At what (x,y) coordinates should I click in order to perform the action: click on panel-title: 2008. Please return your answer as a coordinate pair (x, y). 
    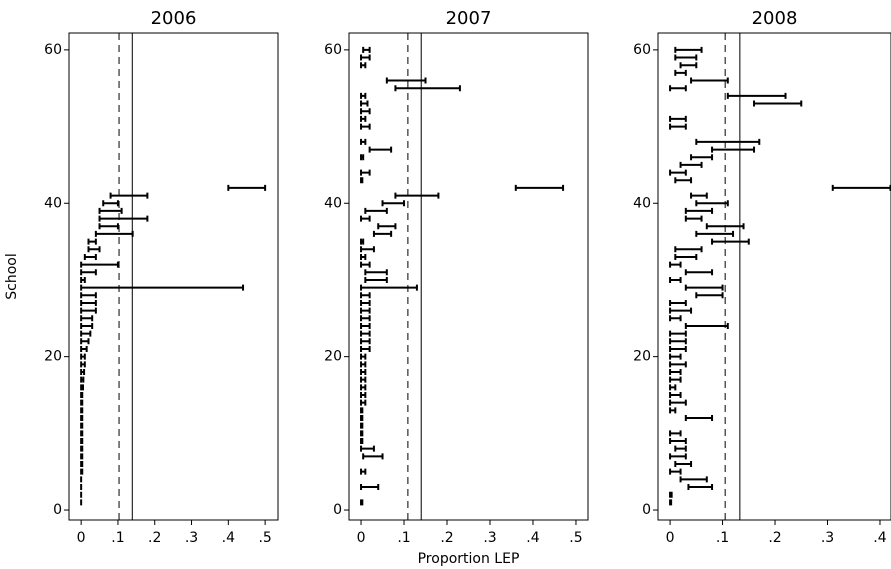
    Looking at the image, I should click on (775, 18).